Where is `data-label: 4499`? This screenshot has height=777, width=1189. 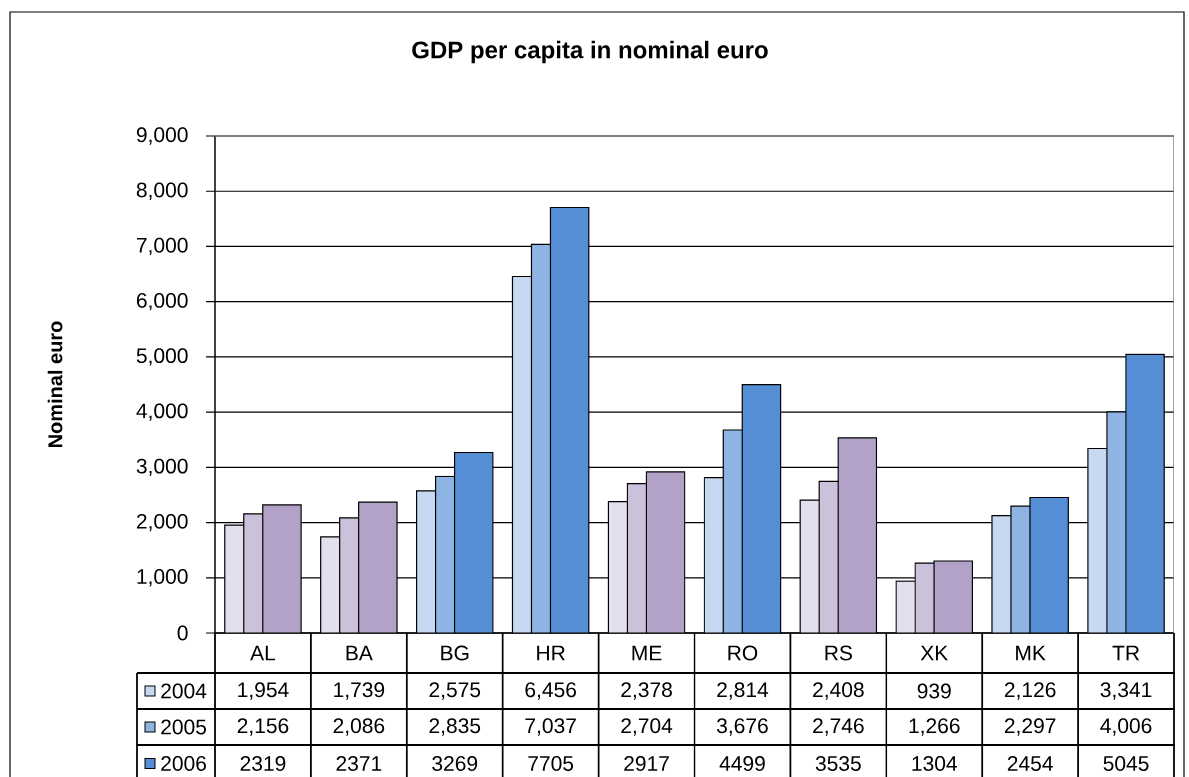
data-label: 4499 is located at coordinates (742, 763).